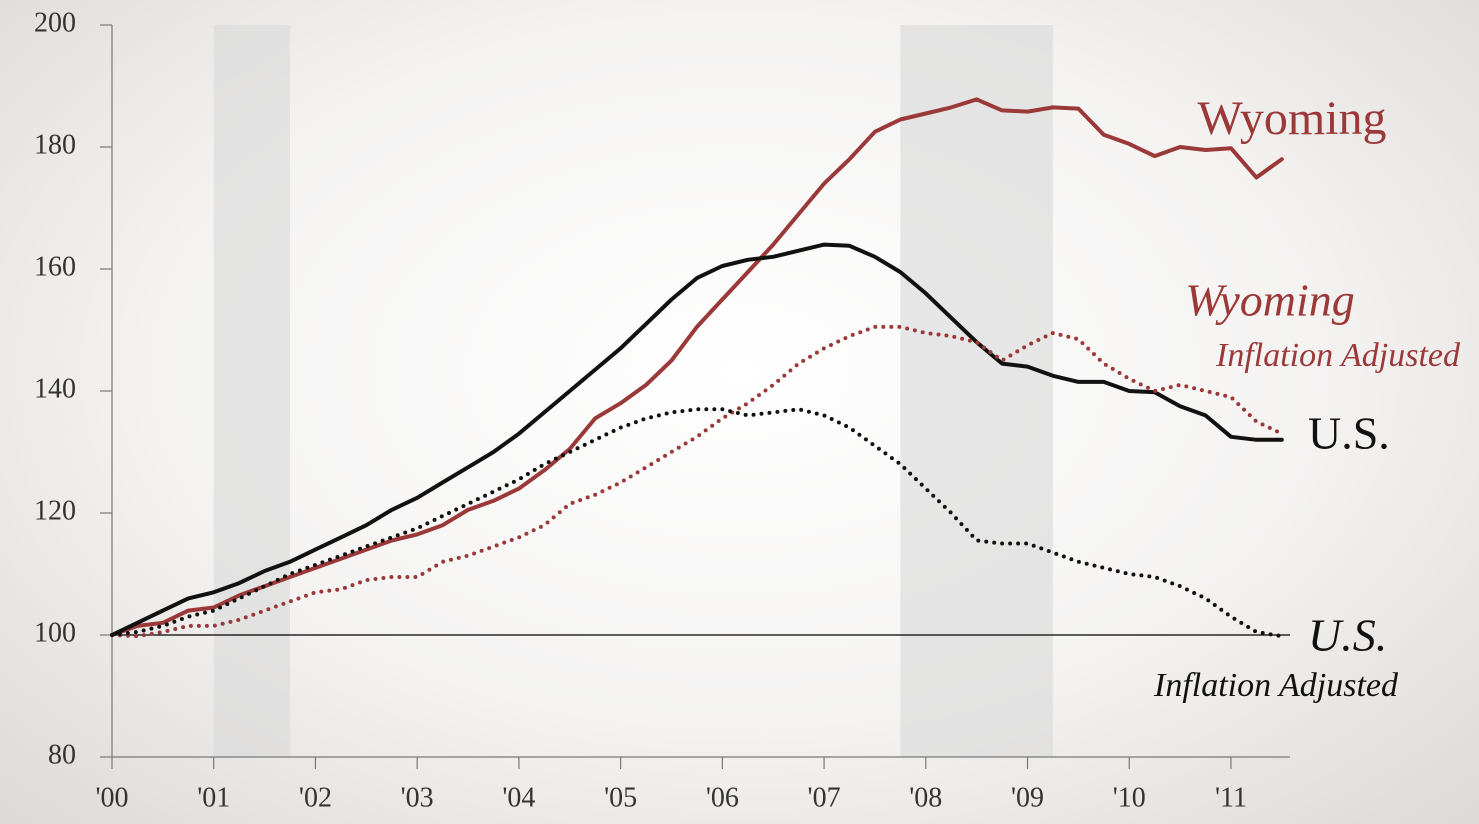 Image resolution: width=1479 pixels, height=824 pixels. I want to click on y-tick-label: 140, so click(55, 388).